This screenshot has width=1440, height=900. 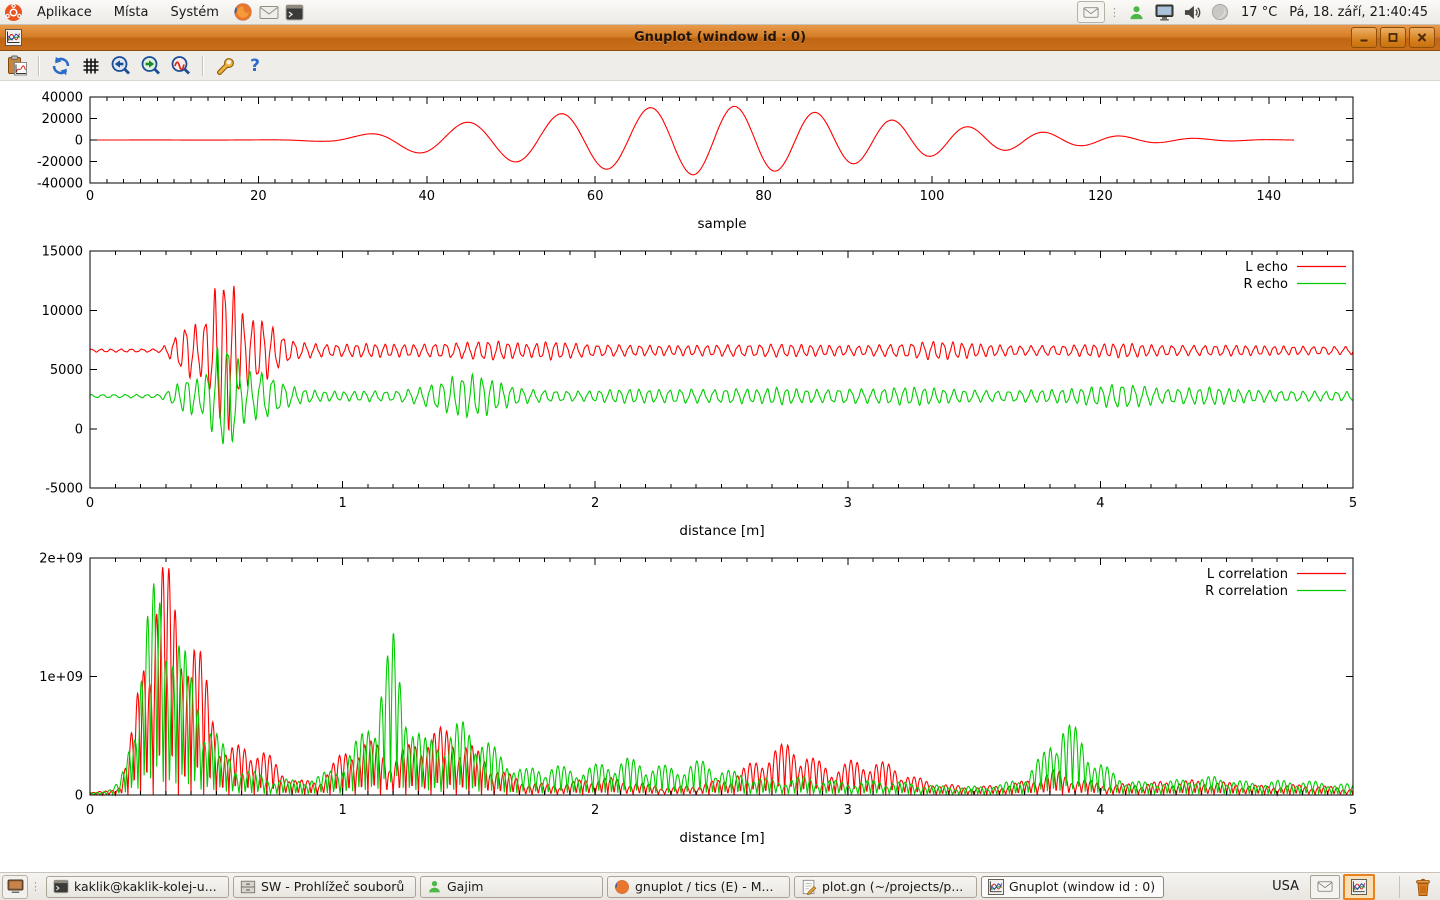 I want to click on gnuplot-window-titlebar: Gnuplot (window id : 0), so click(x=720, y=38).